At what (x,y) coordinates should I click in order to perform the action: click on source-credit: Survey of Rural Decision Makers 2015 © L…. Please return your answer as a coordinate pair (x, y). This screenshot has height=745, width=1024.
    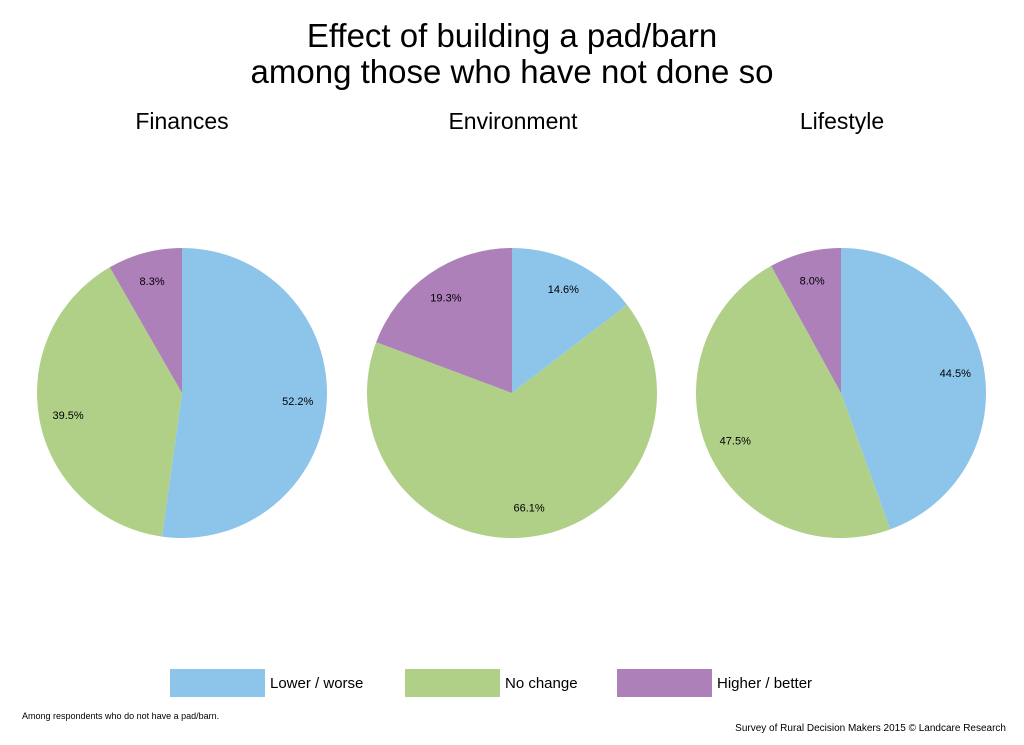
    Looking at the image, I should click on (870, 728).